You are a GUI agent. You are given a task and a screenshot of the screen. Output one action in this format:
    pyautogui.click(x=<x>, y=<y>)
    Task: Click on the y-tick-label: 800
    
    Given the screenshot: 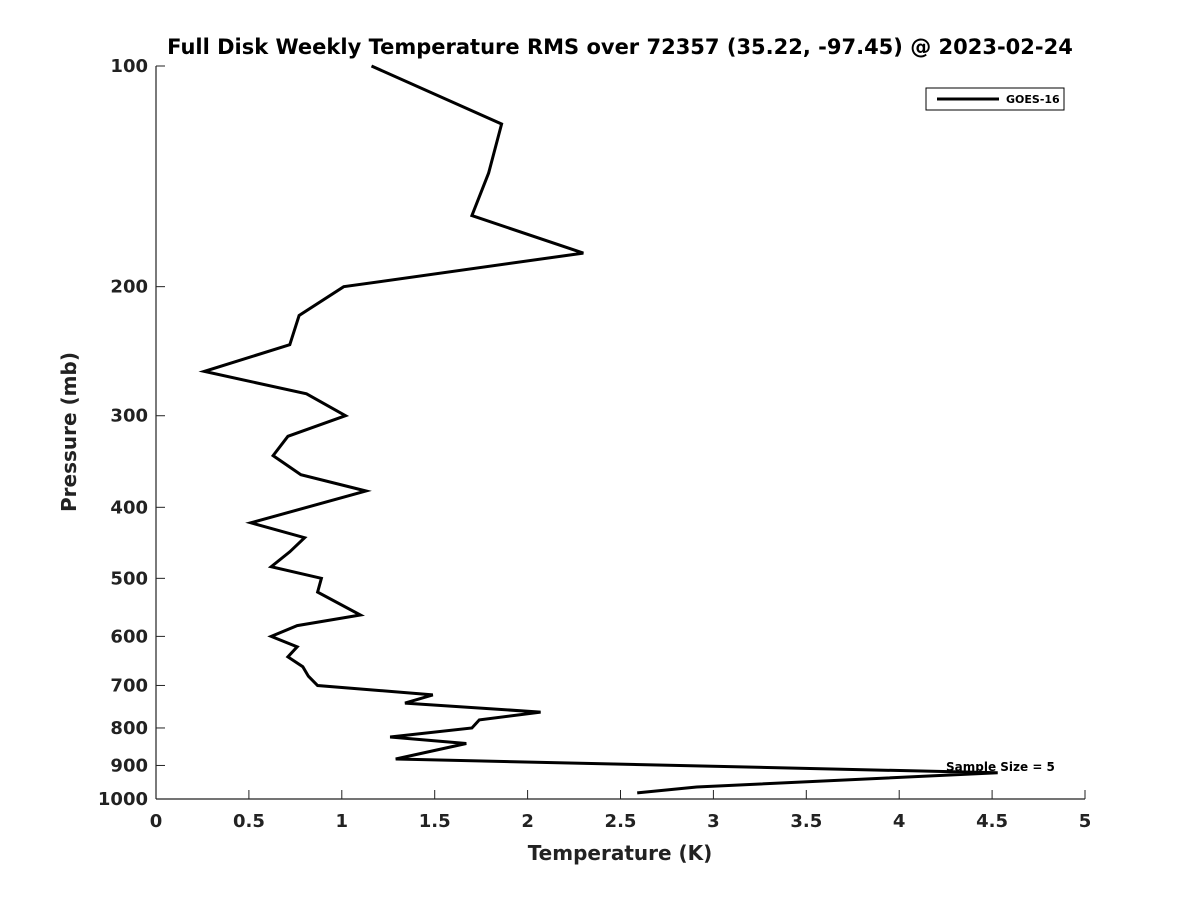 What is the action you would take?
    pyautogui.click(x=129, y=728)
    